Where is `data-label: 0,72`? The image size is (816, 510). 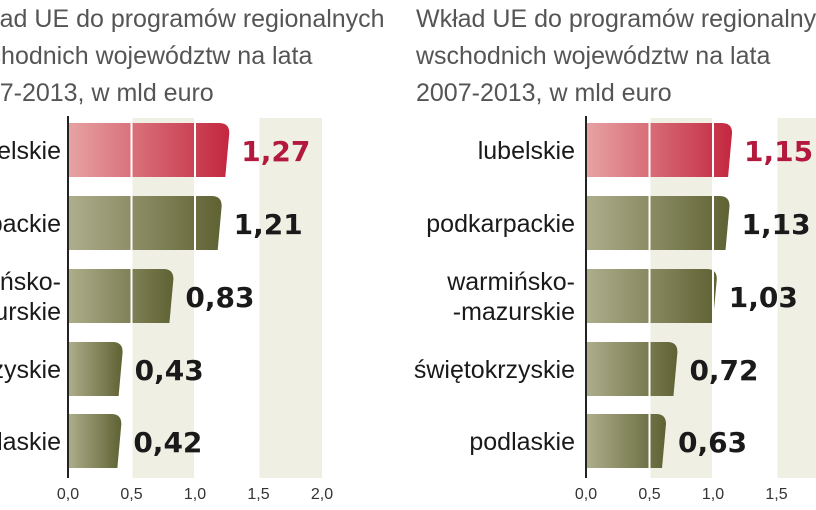 data-label: 0,72 is located at coordinates (723, 370).